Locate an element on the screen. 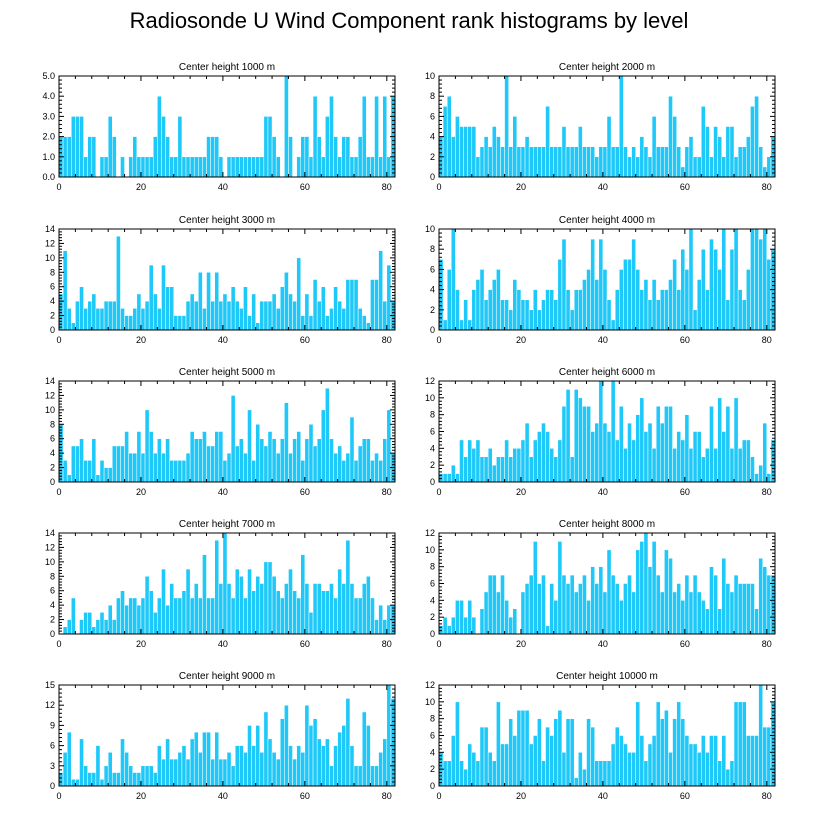  x-tick-label: 60 is located at coordinates (305, 796).